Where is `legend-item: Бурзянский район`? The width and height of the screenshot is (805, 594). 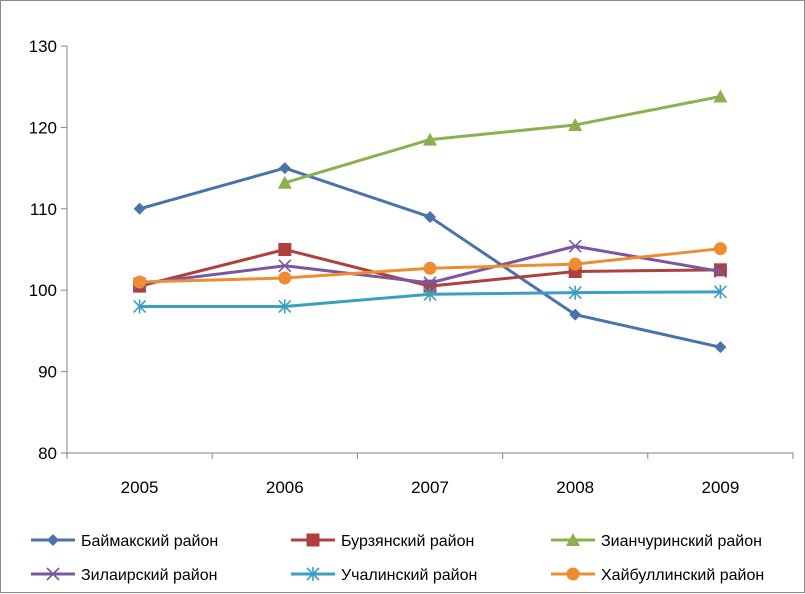
legend-item: Бурзянский район is located at coordinates (382, 541).